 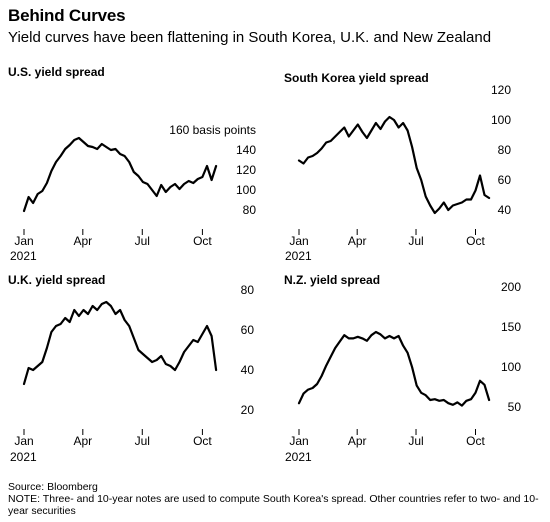 What do you see at coordinates (56, 280) in the screenshot?
I see `panel-title: U.K. yield spread` at bounding box center [56, 280].